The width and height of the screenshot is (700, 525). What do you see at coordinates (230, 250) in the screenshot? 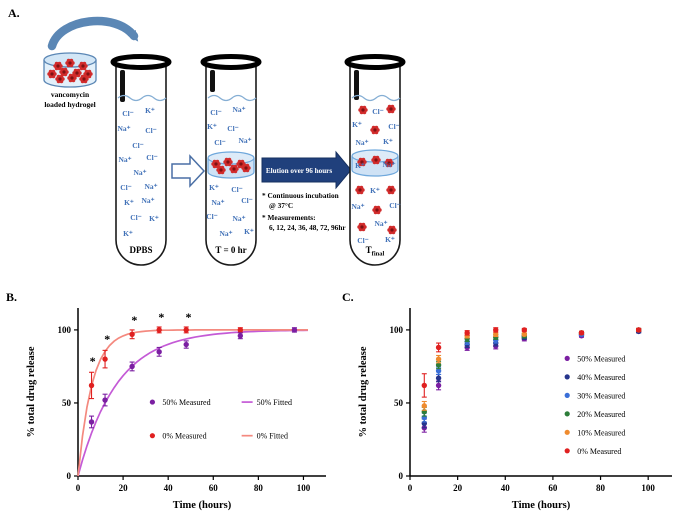
I see `tube2-caption: T = 0 hr` at bounding box center [230, 250].